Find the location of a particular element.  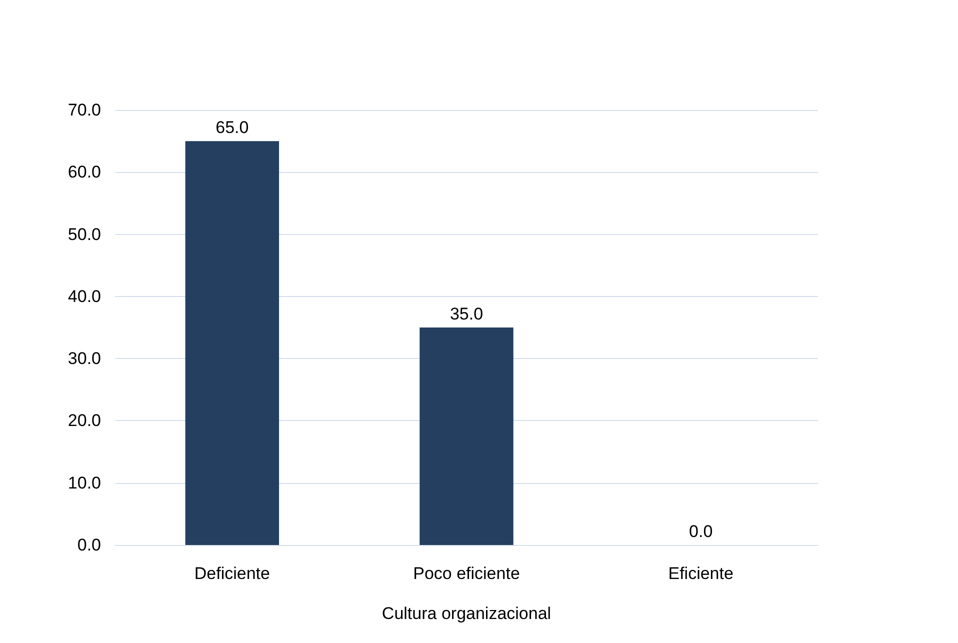

y-tick-label: 20.0 is located at coordinates (84, 420).